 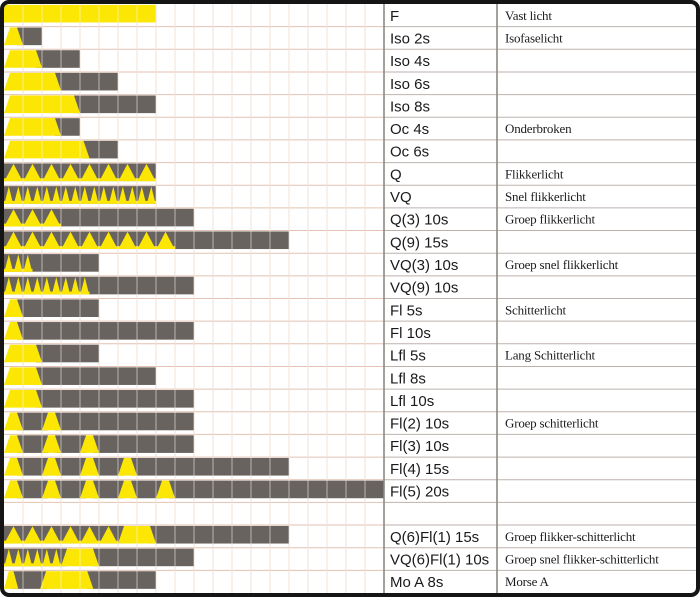 What do you see at coordinates (416, 582) in the screenshot?
I see `row-code-label: Mo A 8s` at bounding box center [416, 582].